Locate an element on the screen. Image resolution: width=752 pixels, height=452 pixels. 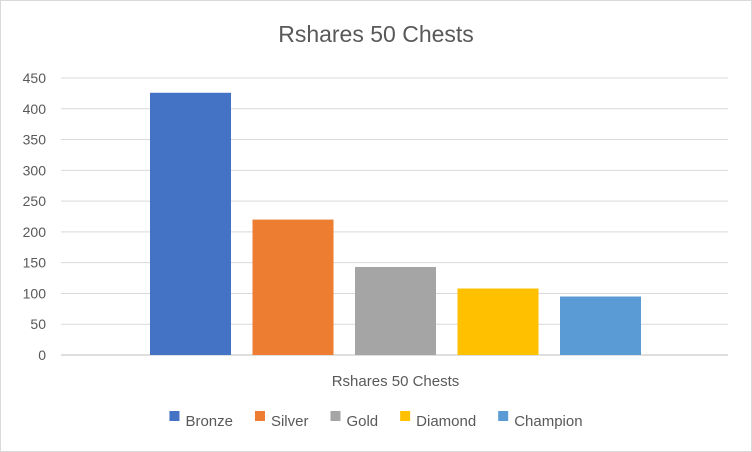
y-tick-label: 400 is located at coordinates (35, 109).